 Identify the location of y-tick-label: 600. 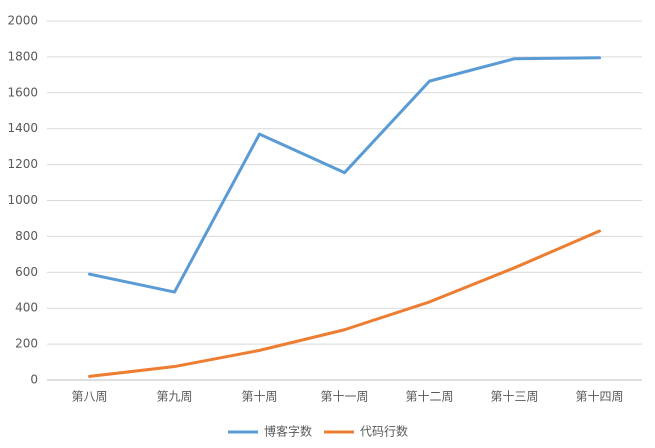
(26, 272).